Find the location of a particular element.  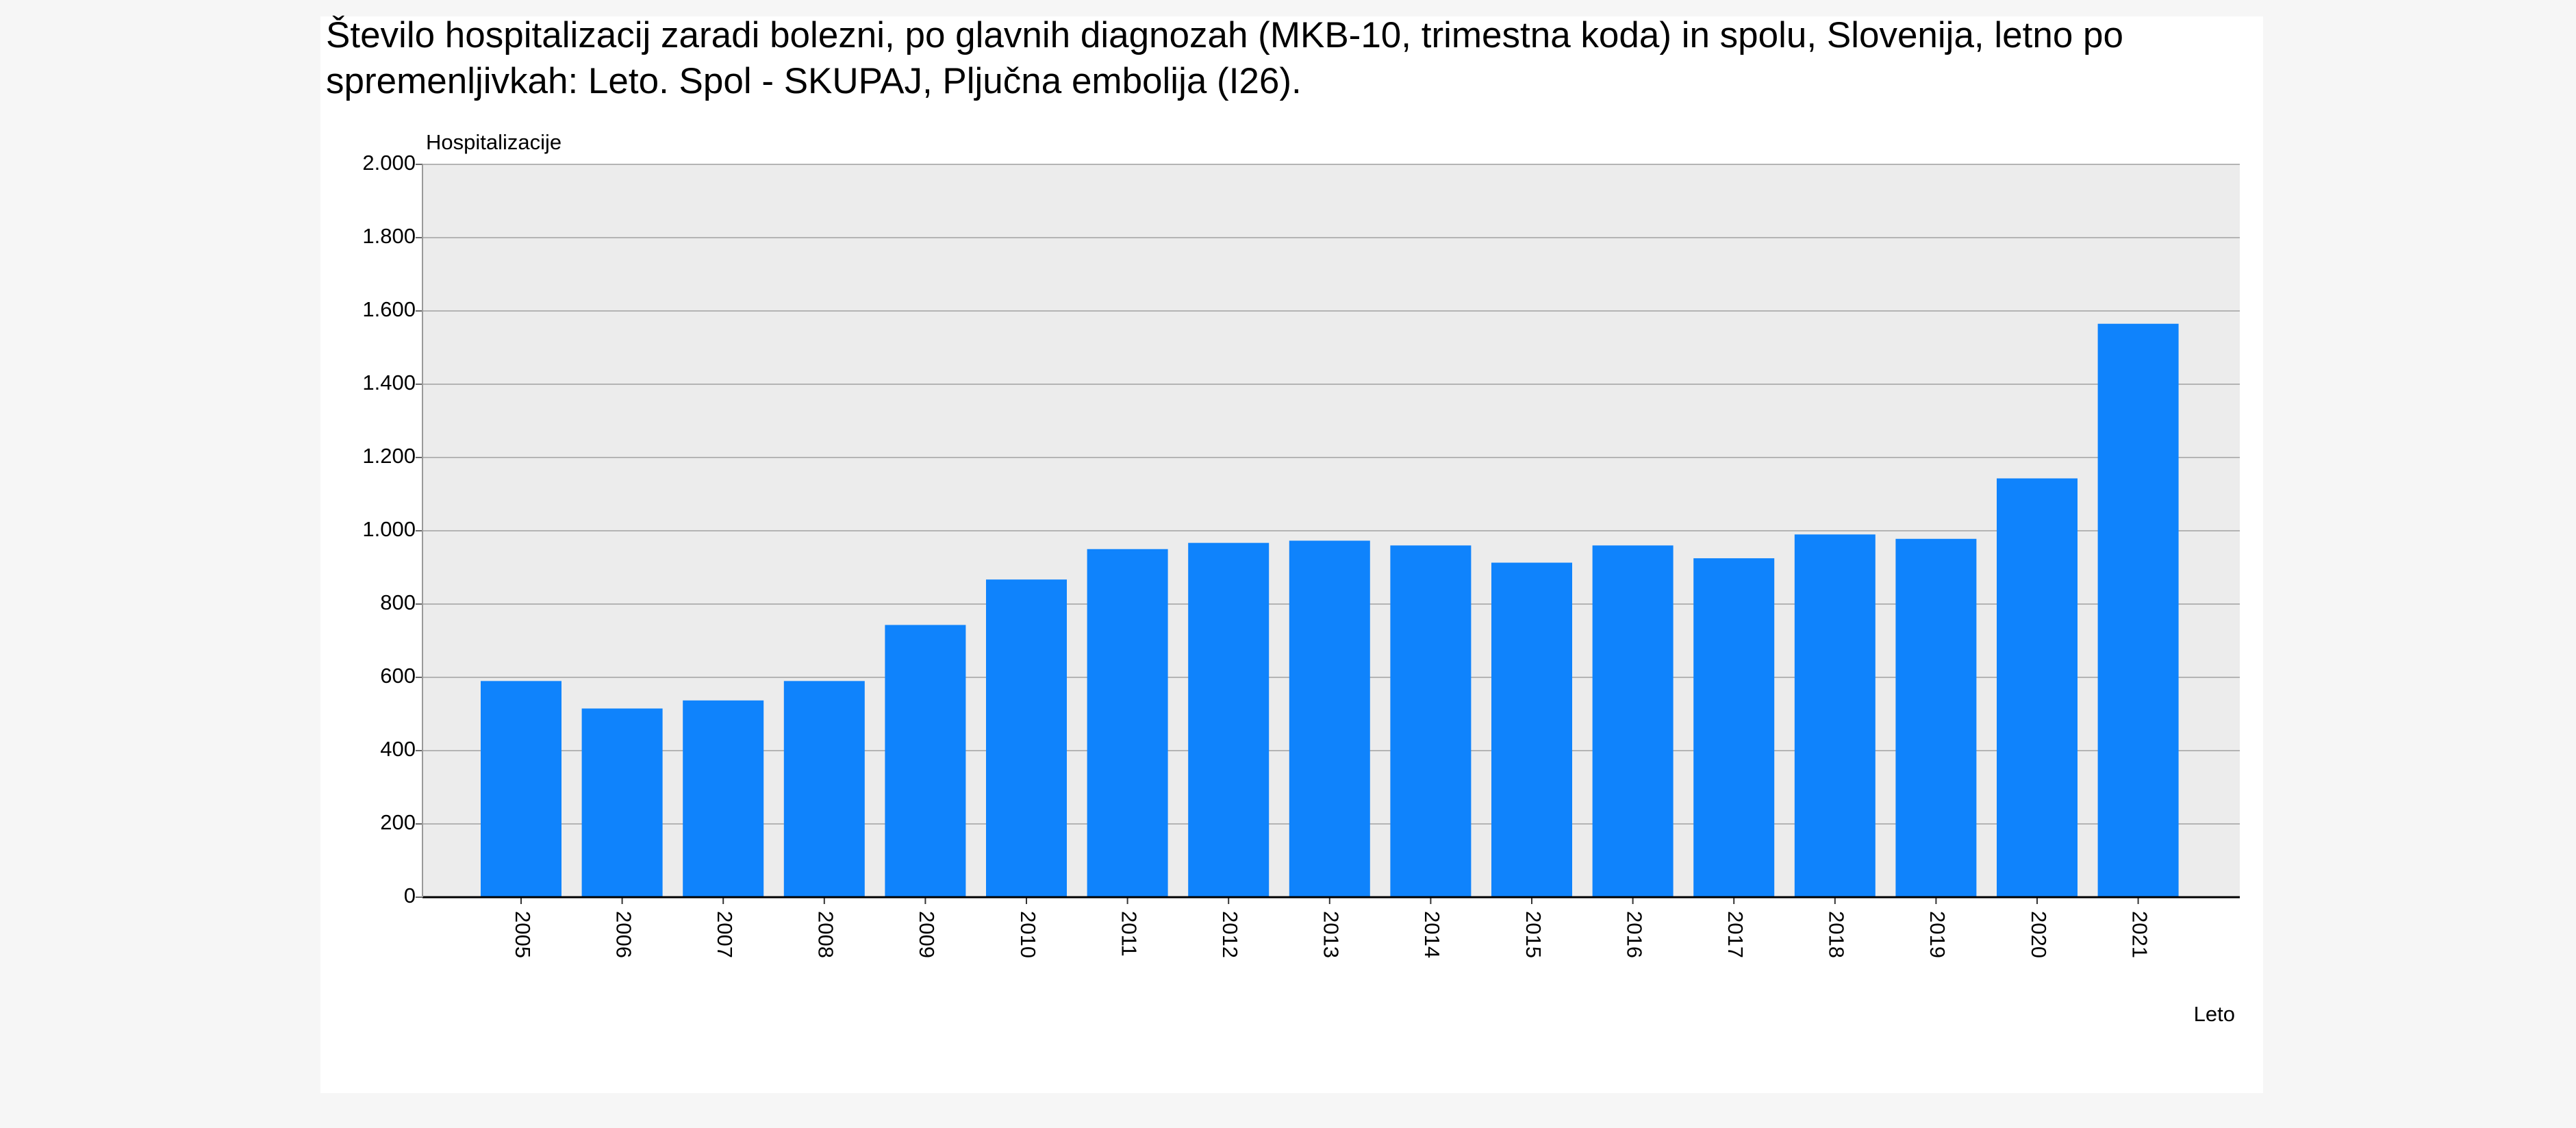

y-tick-label: 200 is located at coordinates (398, 822).